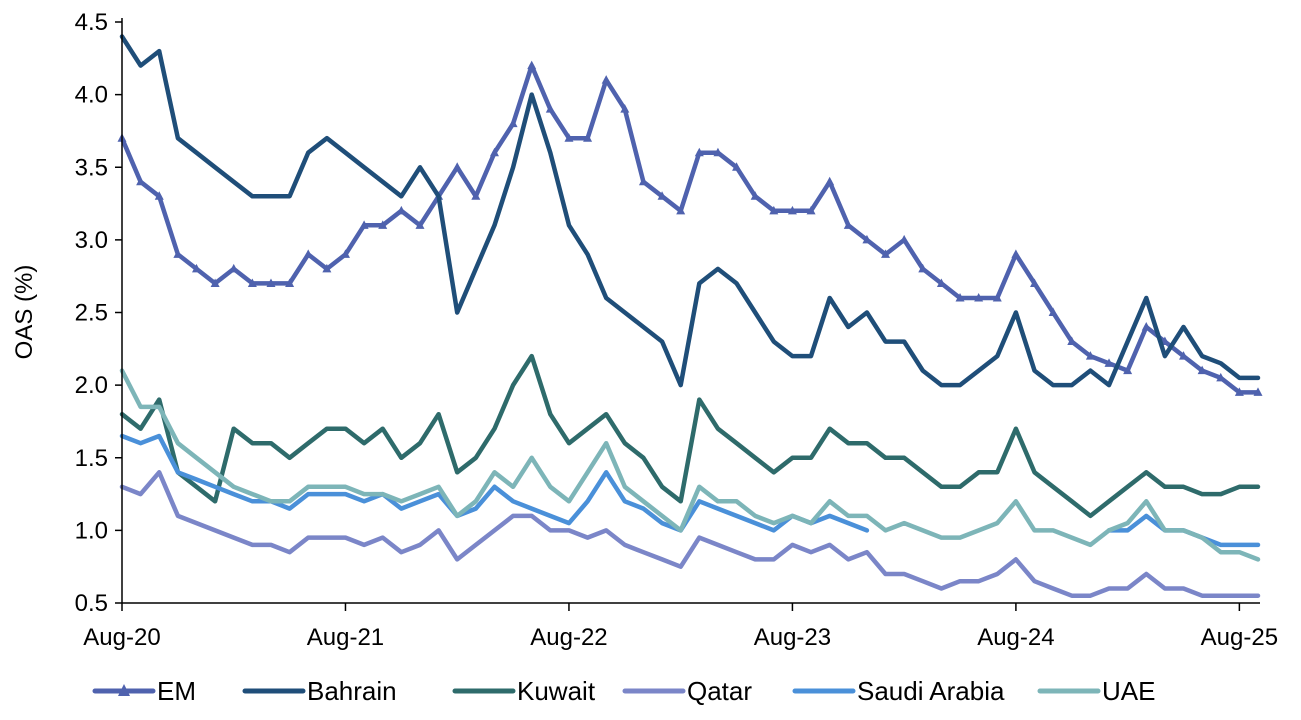 The height and width of the screenshot is (720, 1301). I want to click on legend: EM Bahrain Kuwait Qatar Saudi Arabia UAE, so click(623, 691).